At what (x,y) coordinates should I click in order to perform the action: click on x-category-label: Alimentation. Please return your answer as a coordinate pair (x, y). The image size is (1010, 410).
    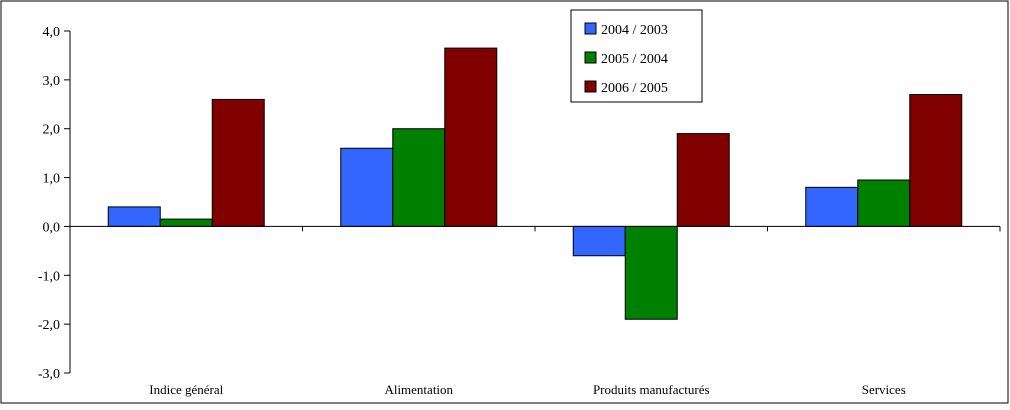
    Looking at the image, I should click on (418, 389).